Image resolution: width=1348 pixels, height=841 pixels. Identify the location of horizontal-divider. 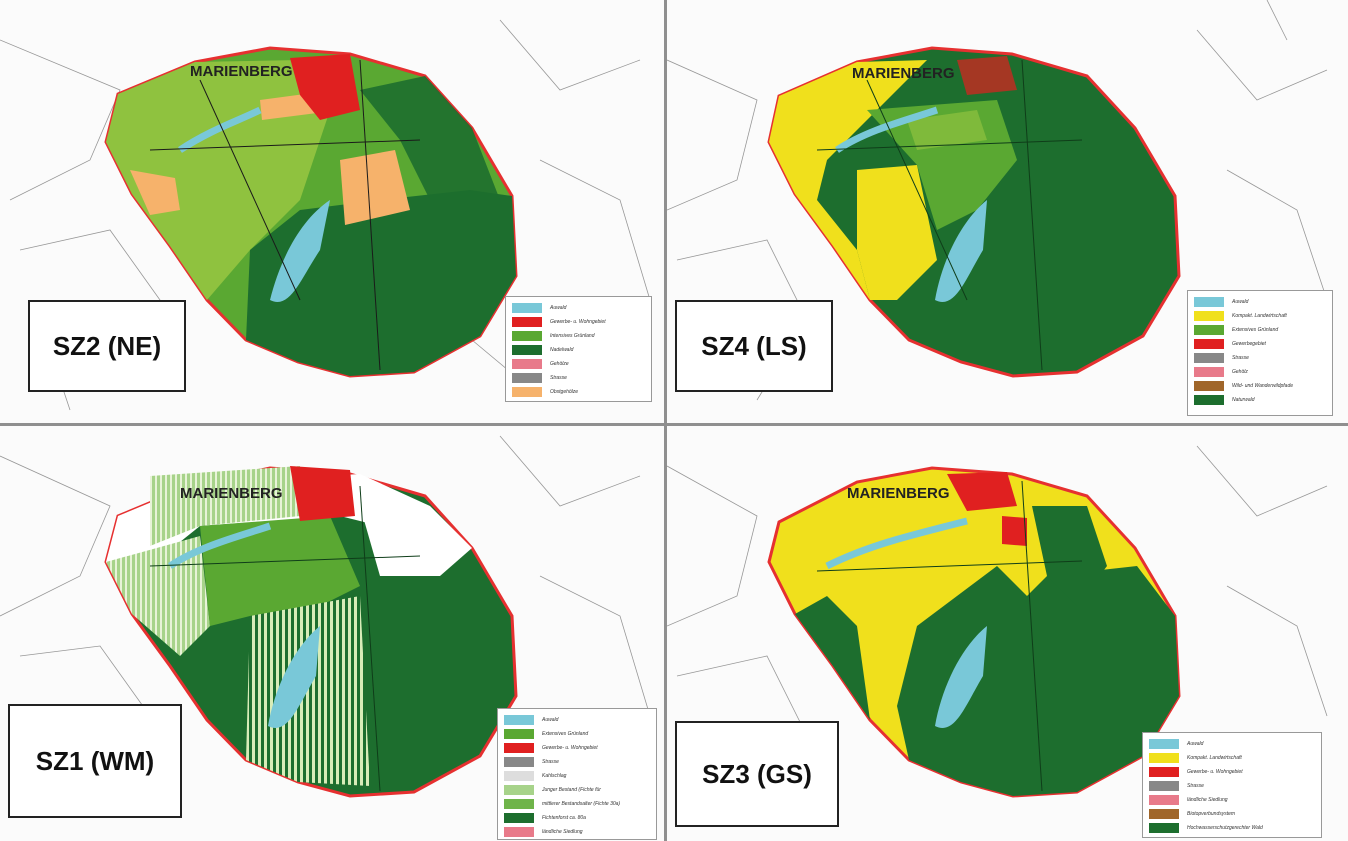
(674, 424).